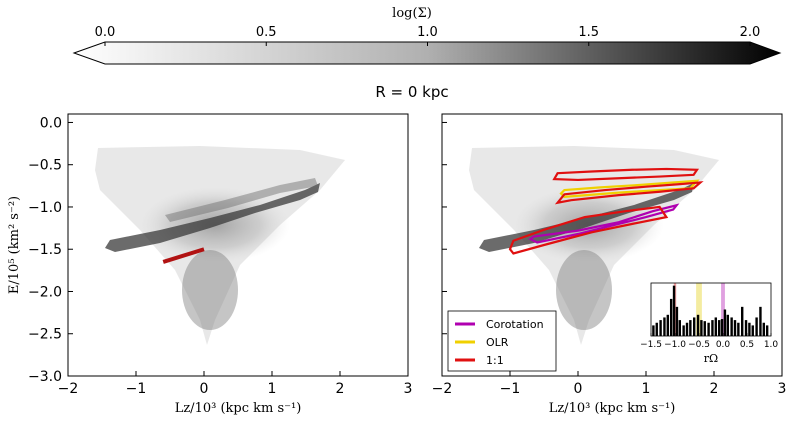 The width and height of the screenshot is (793, 424). I want to click on colorbar-tick-label: 0.5, so click(266, 32).